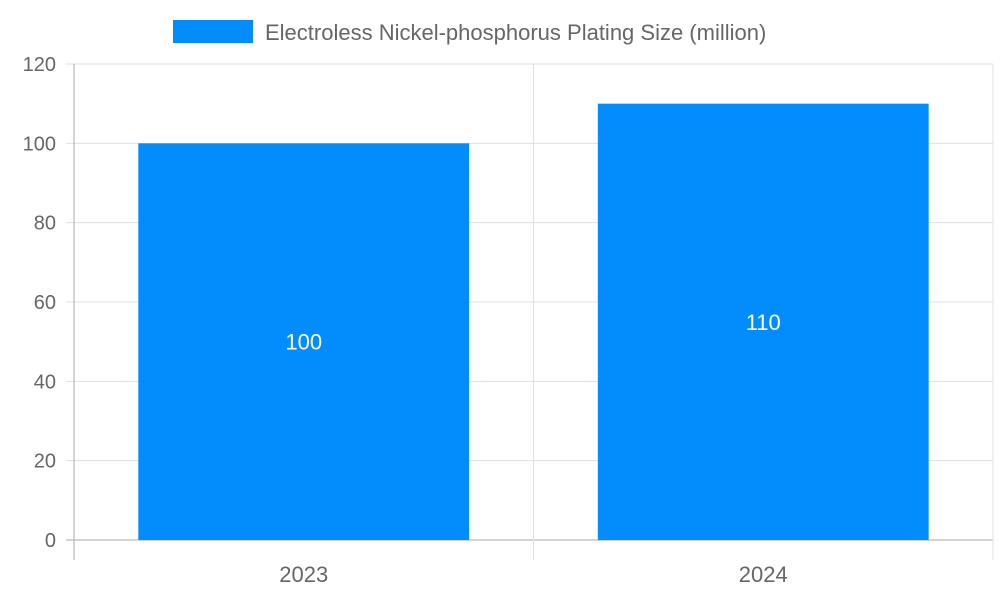  Describe the element at coordinates (45, 303) in the screenshot. I see `y-tick-label: 60` at that location.